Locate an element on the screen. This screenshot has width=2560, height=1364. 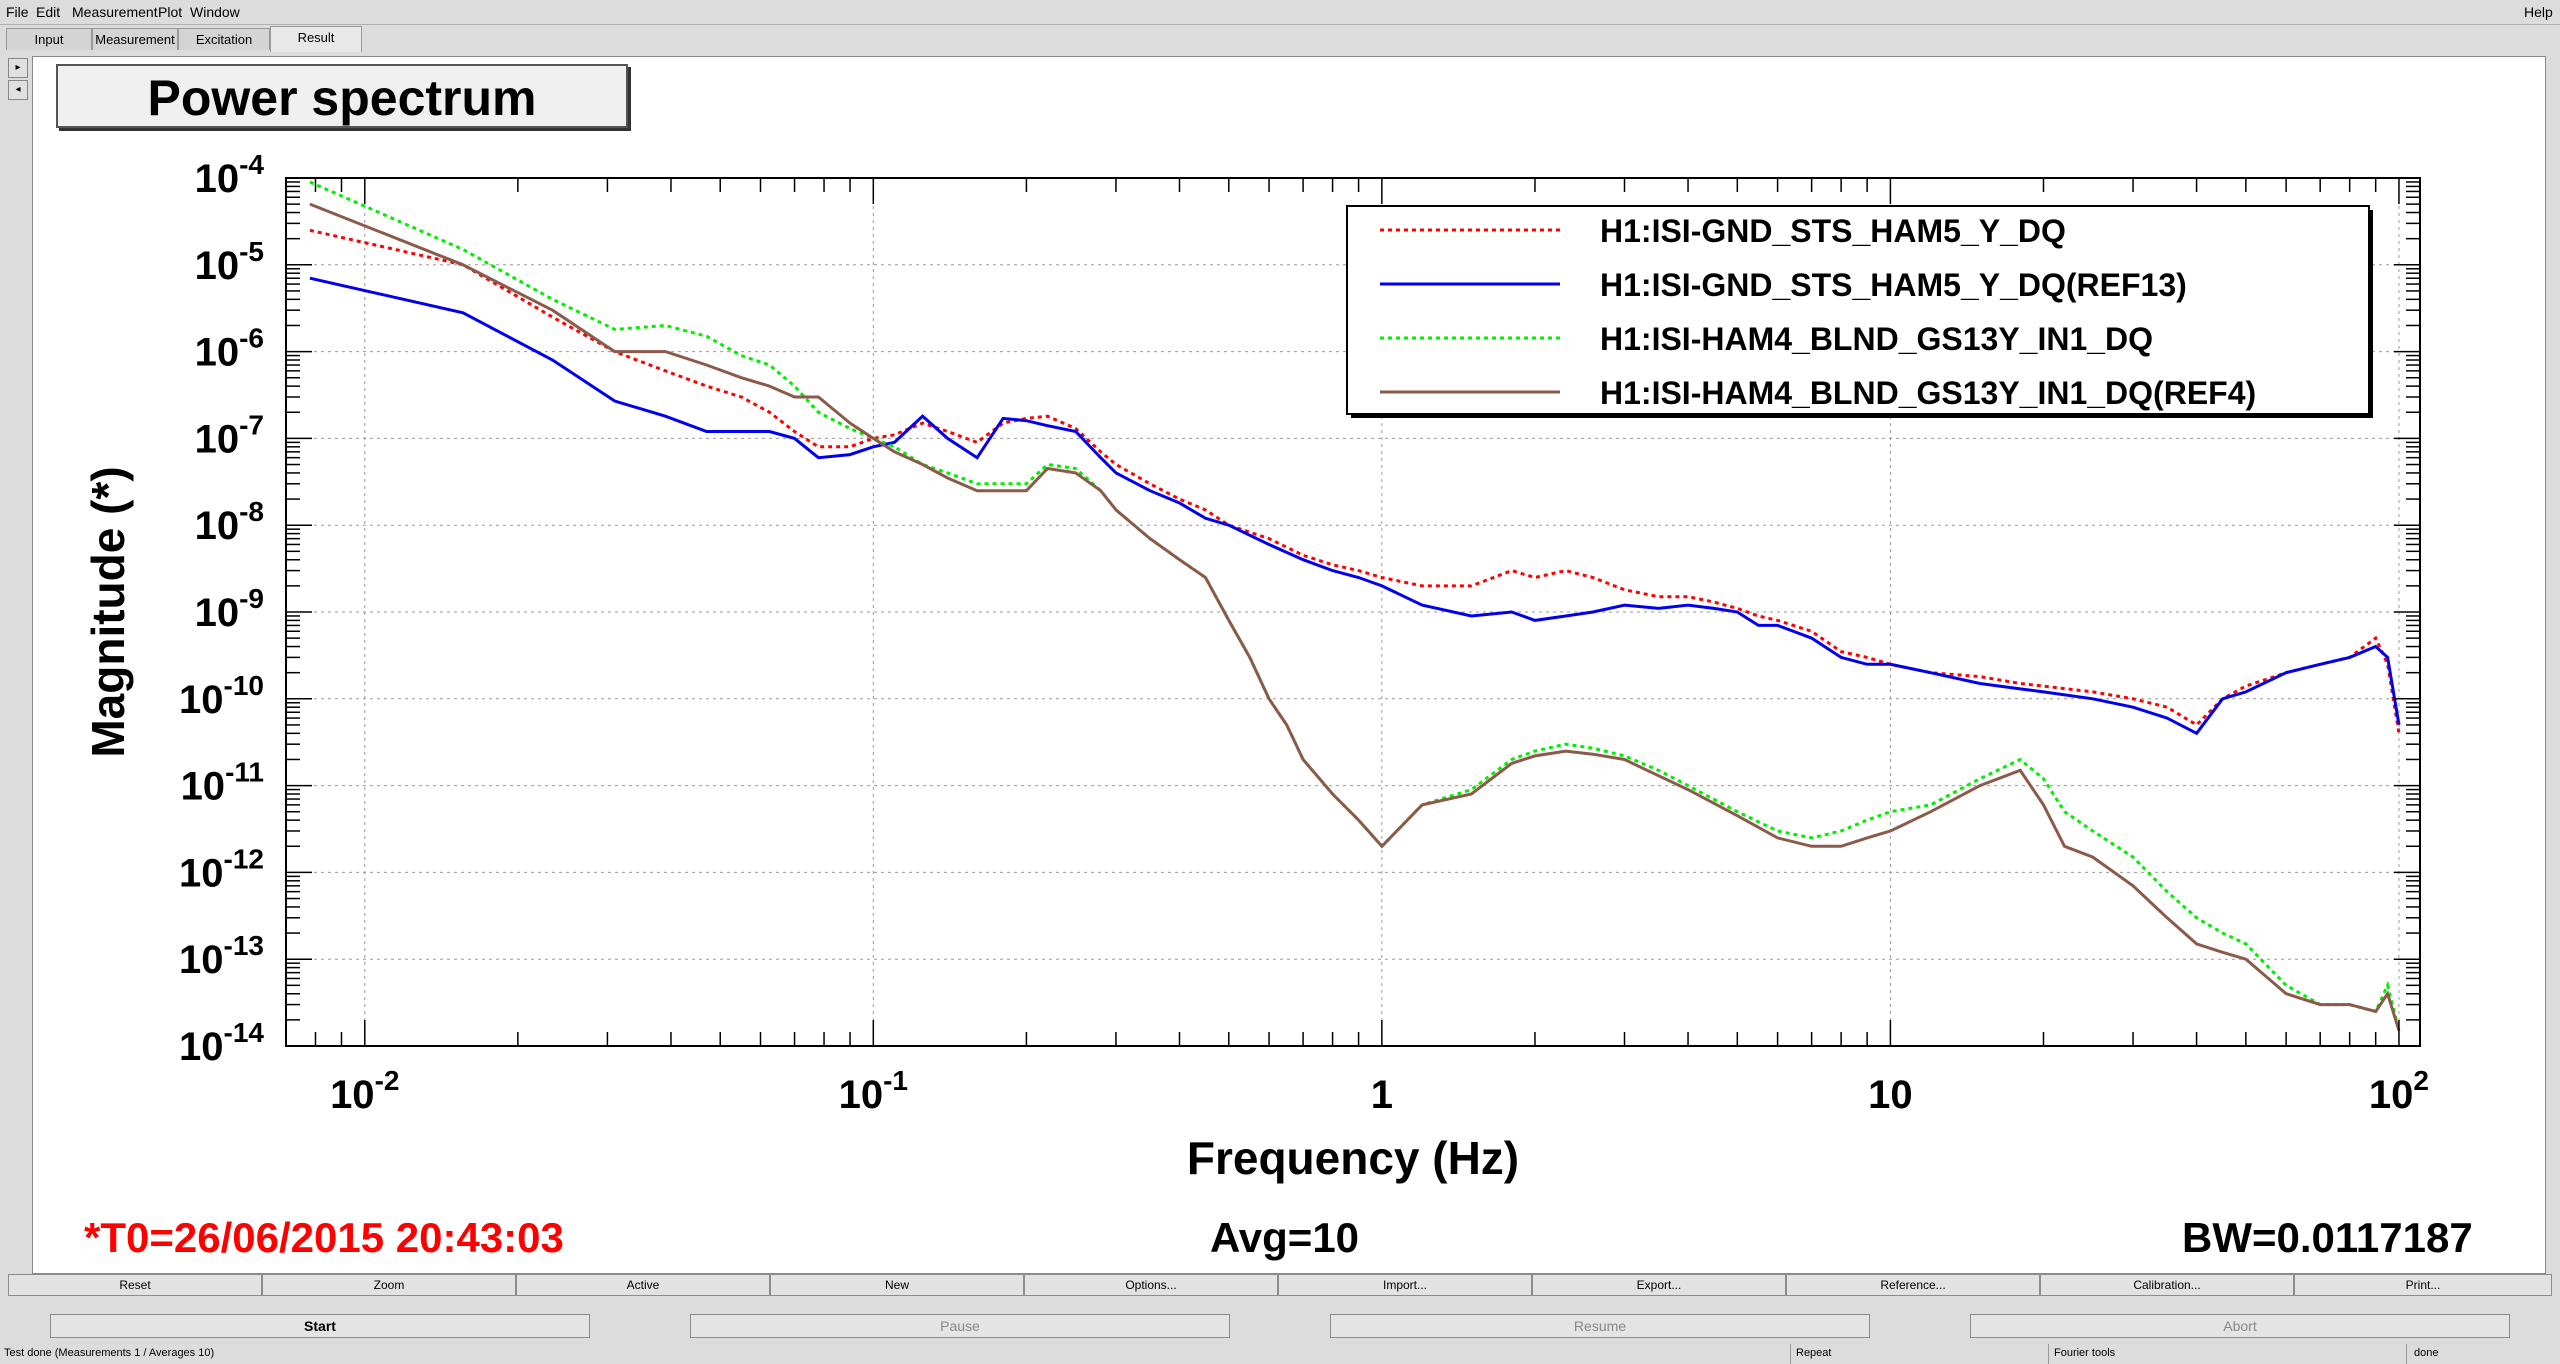
y-tick-label: 10⁻⁸ is located at coordinates (229, 522).